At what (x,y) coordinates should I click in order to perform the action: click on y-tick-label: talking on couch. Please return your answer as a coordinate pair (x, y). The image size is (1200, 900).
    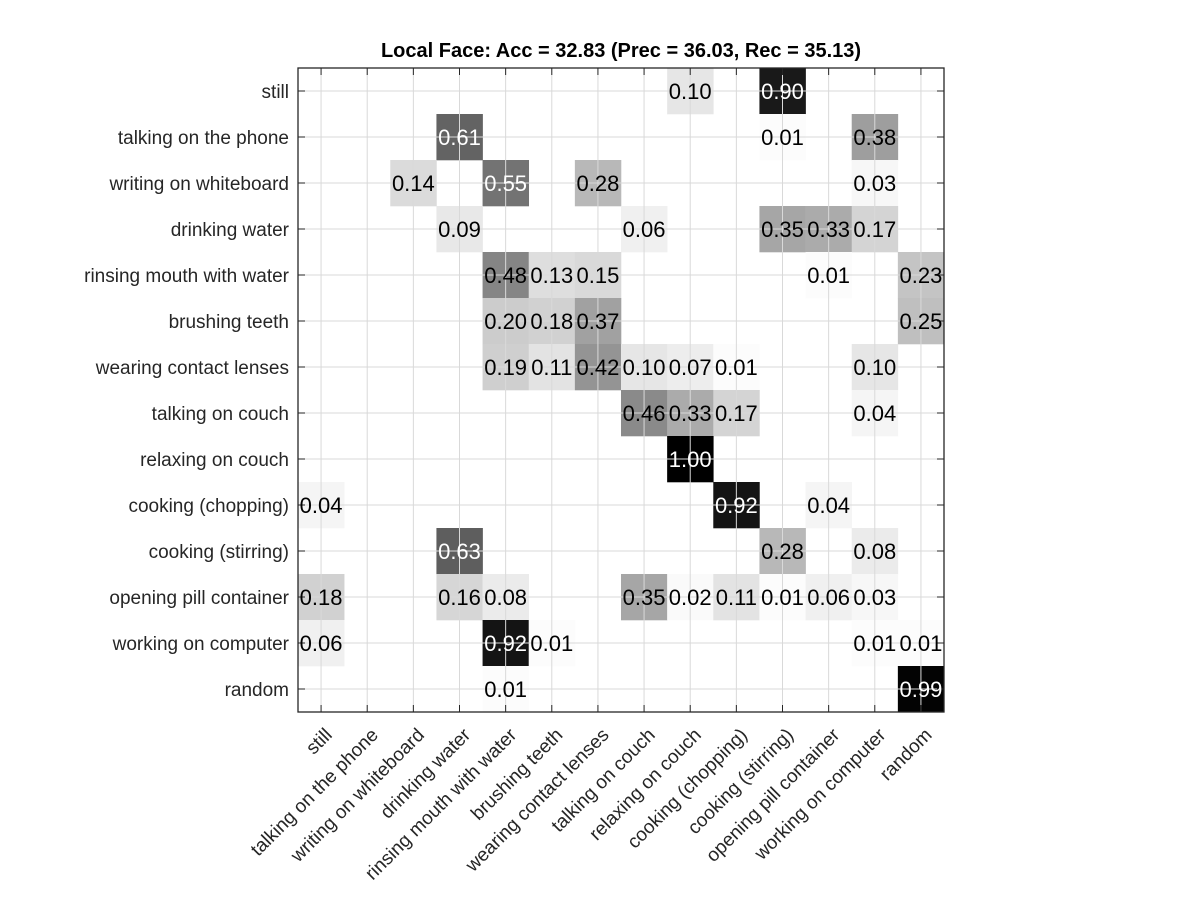
    Looking at the image, I should click on (220, 414).